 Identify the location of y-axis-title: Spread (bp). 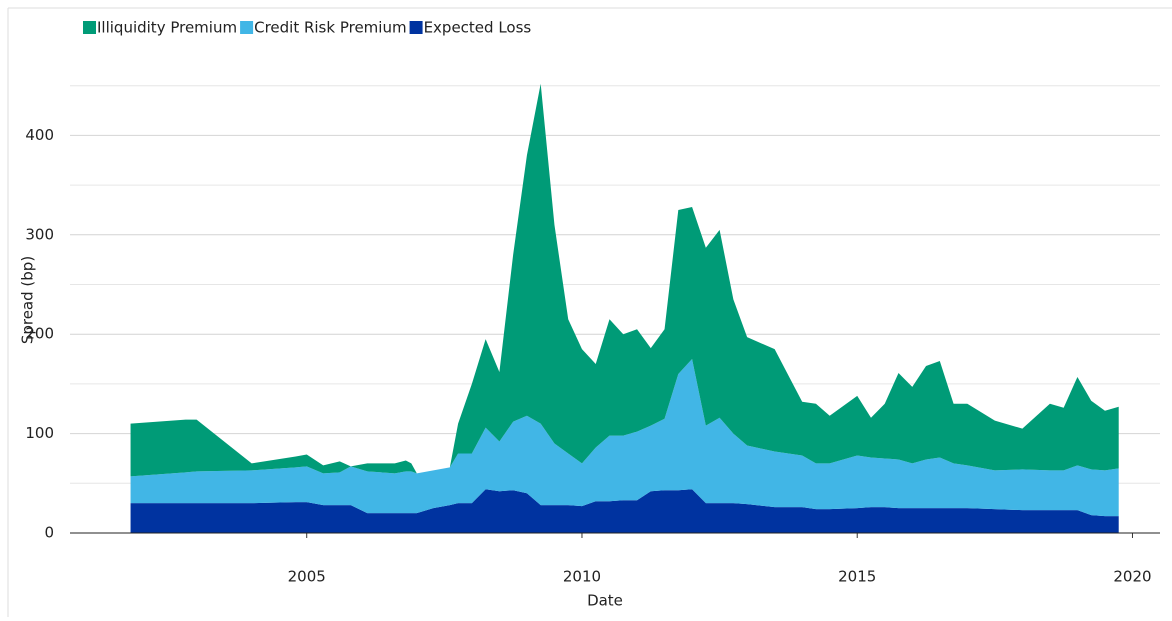
(28, 300).